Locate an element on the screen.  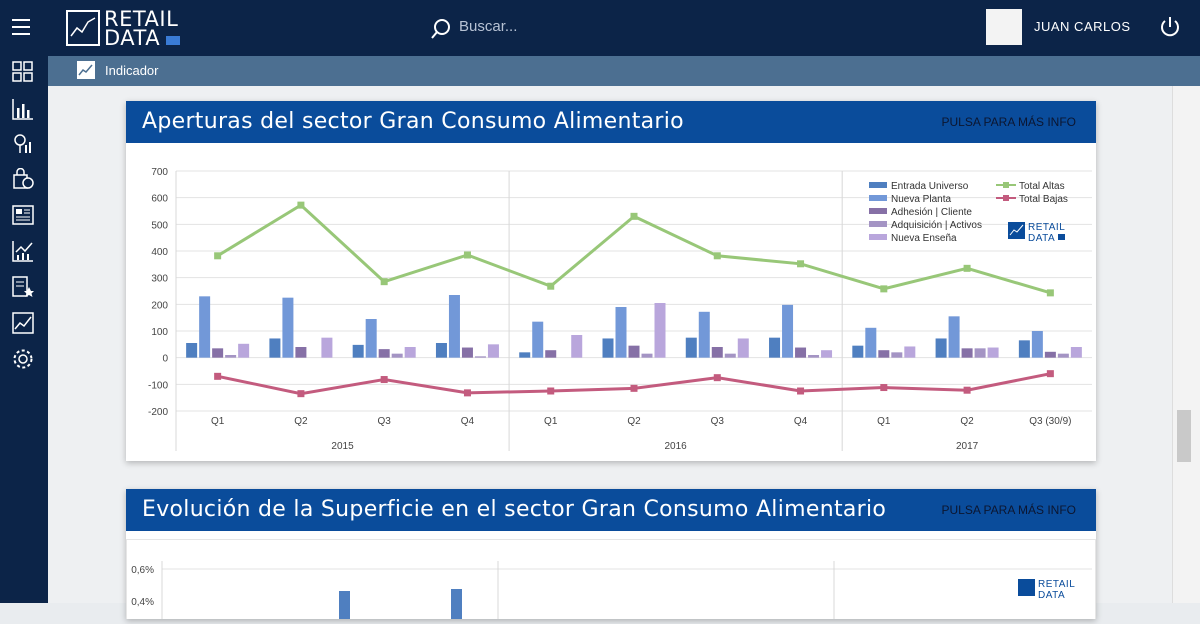
user-name: JUAN CARLOS is located at coordinates (1082, 26).